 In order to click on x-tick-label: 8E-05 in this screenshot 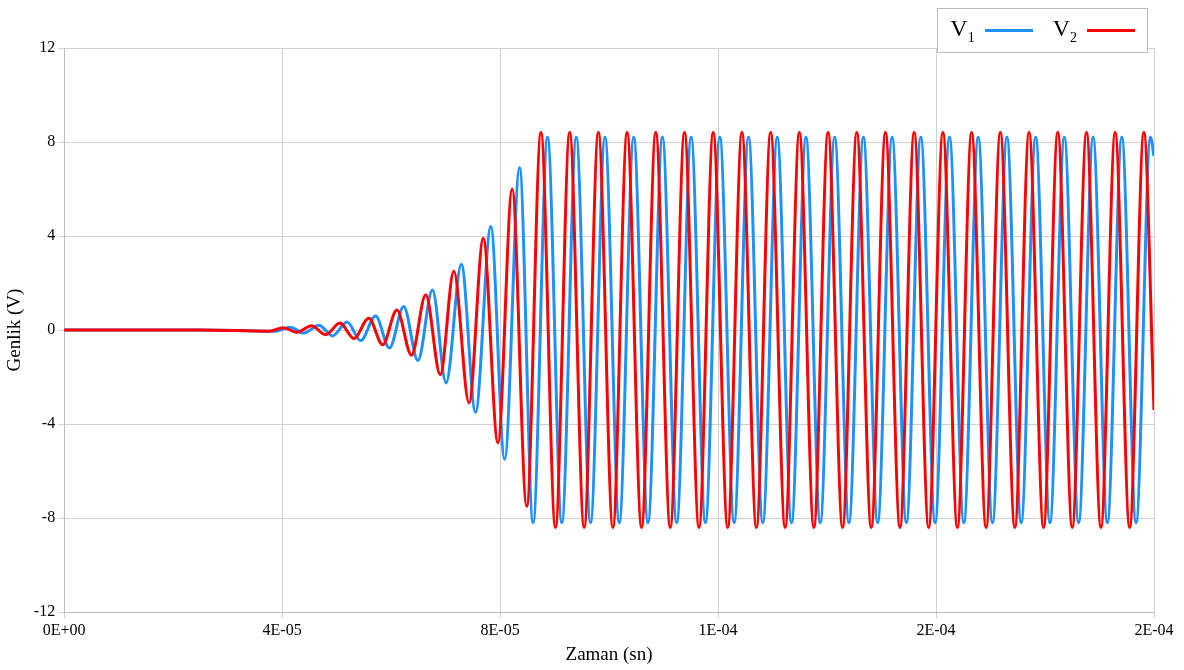, I will do `click(500, 629)`.